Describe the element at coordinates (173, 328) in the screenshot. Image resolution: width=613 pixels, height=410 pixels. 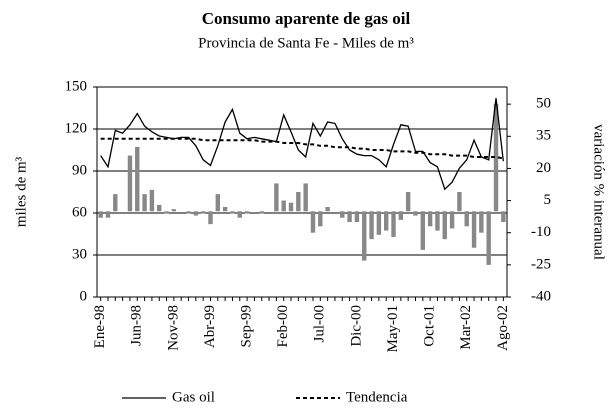
I see `x-tick-label: Nov-98` at that location.